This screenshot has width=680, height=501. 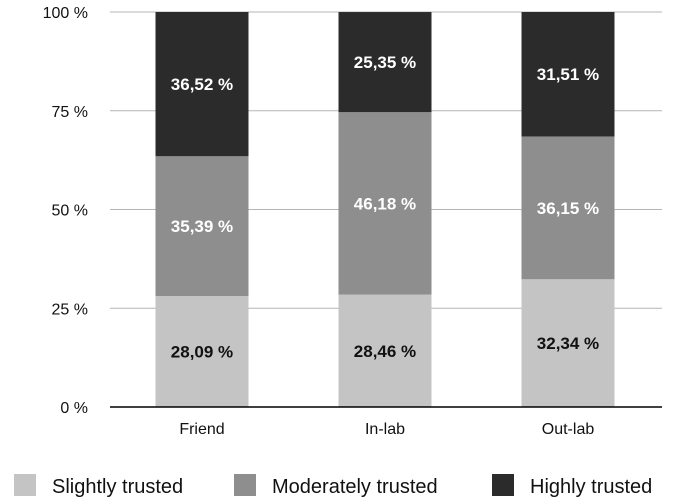 What do you see at coordinates (117, 487) in the screenshot?
I see `legend-label: Slightly trusted` at bounding box center [117, 487].